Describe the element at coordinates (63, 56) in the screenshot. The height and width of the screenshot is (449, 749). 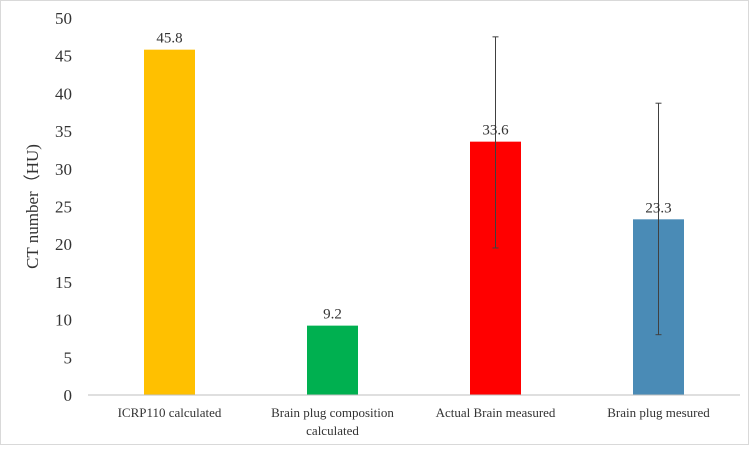
I see `y-tick-label: 45` at that location.